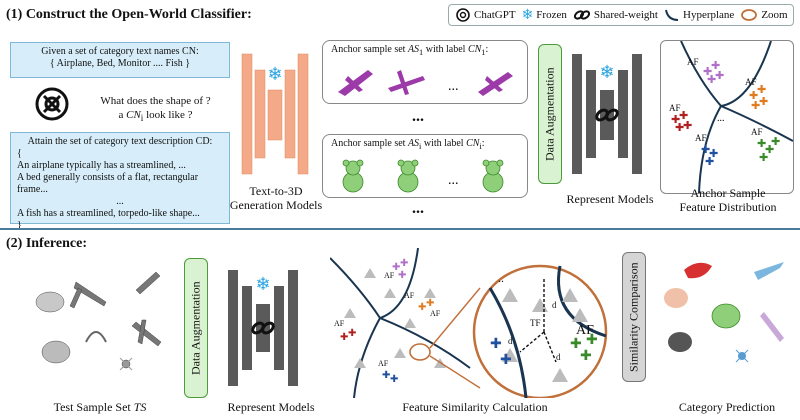 The width and height of the screenshot is (800, 420). Describe the element at coordinates (615, 15) in the screenshot. I see `legend-shared: Shared-weight` at that location.